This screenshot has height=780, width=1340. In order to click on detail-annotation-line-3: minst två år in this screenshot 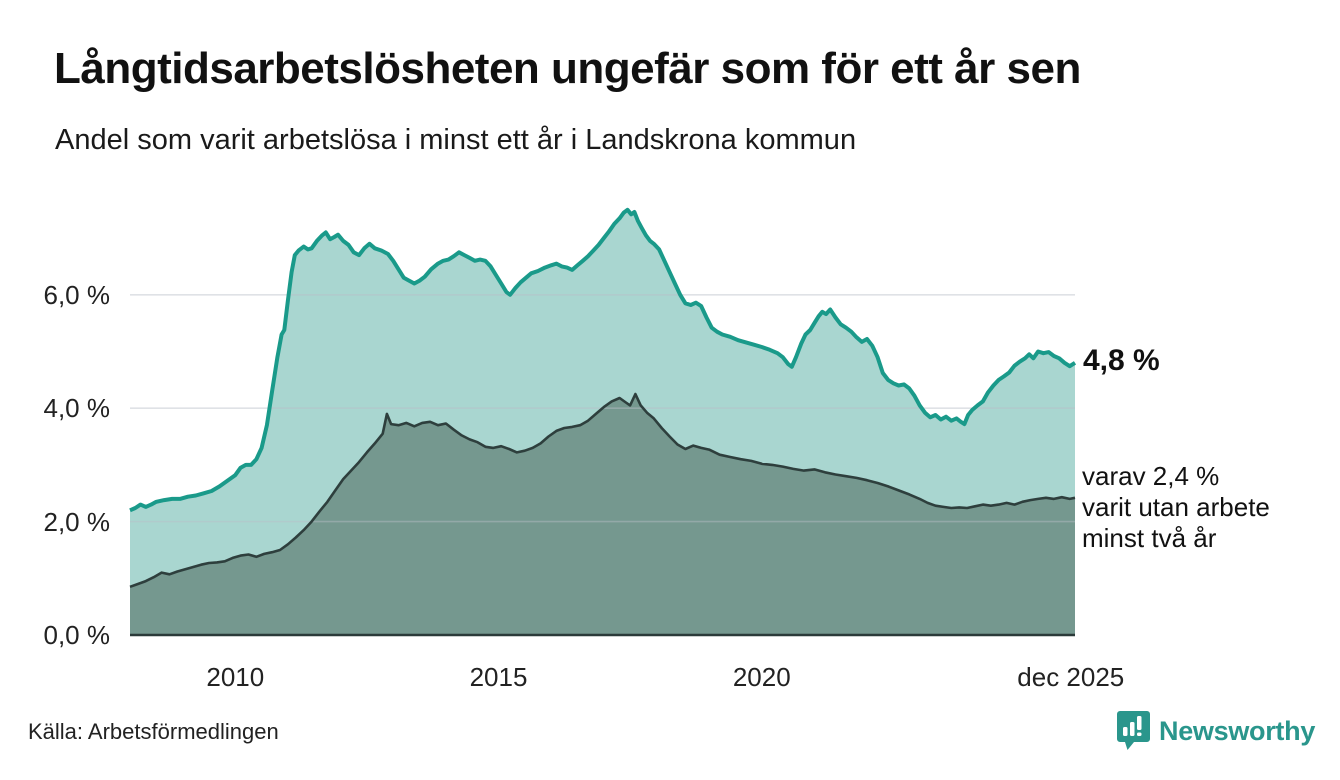, I will do `click(1149, 538)`.